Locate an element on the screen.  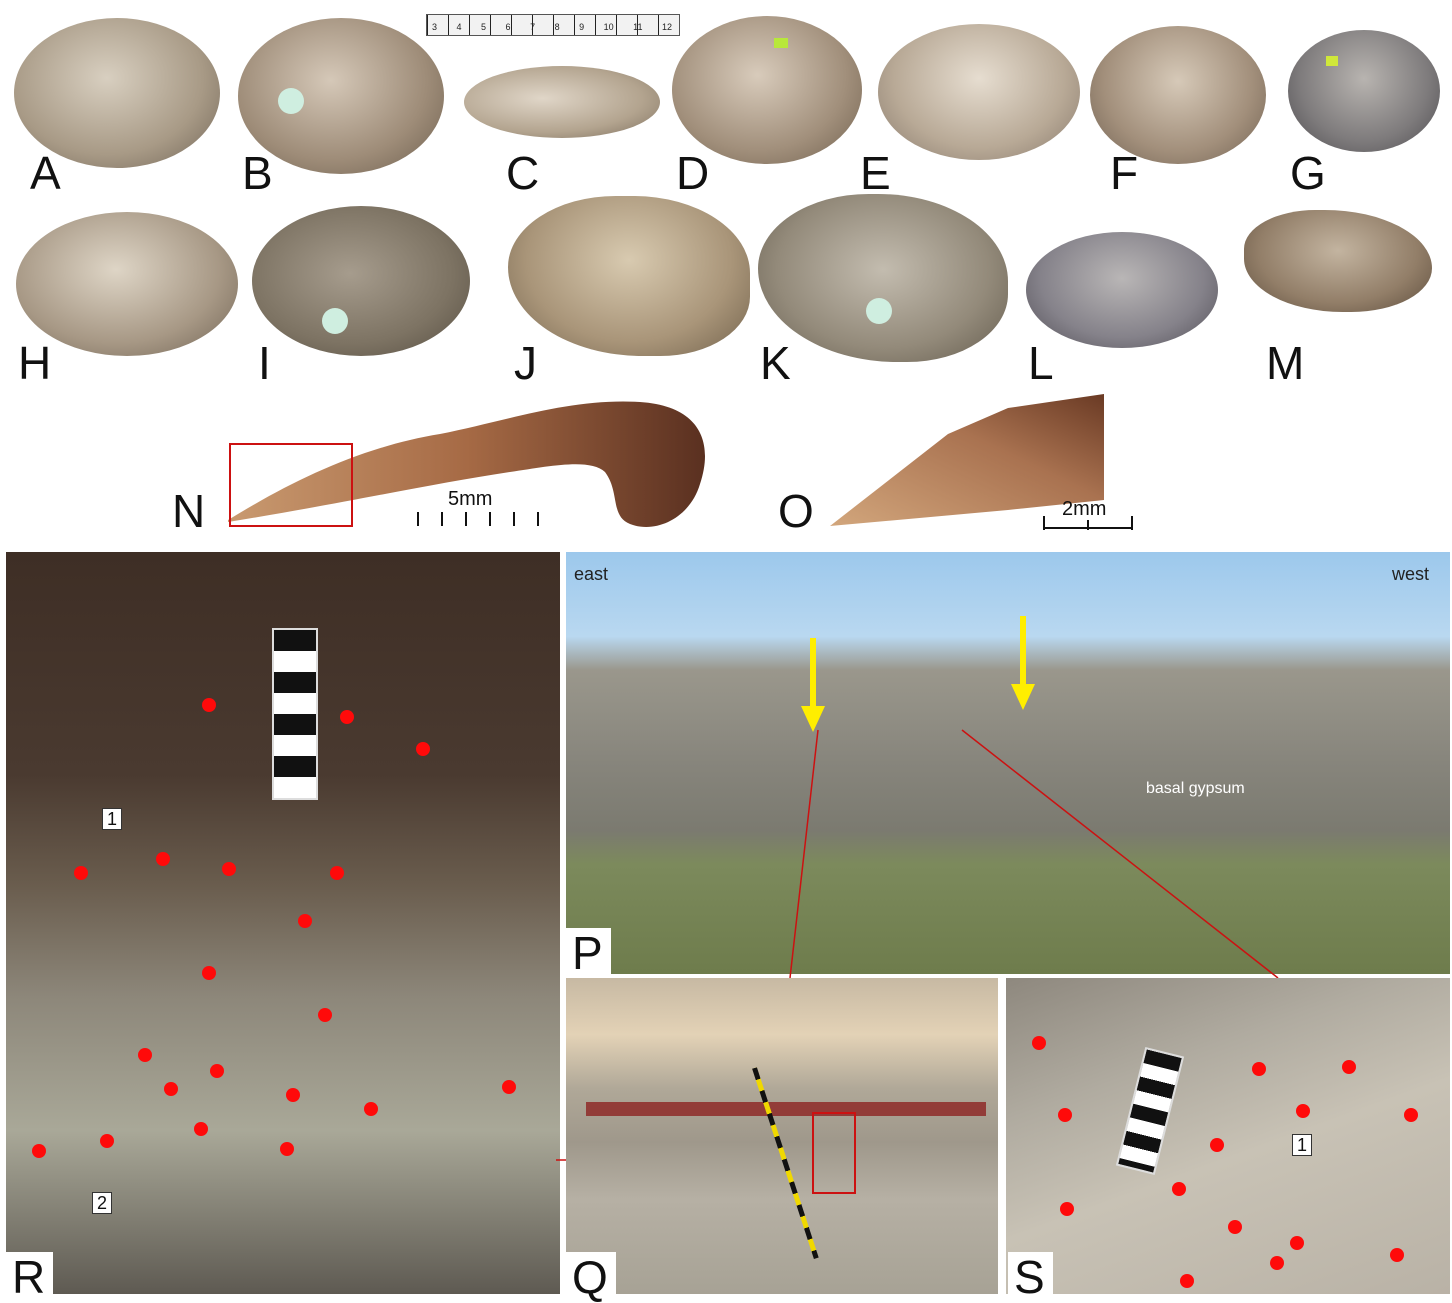
shell-specimen-b is located at coordinates (341, 96).